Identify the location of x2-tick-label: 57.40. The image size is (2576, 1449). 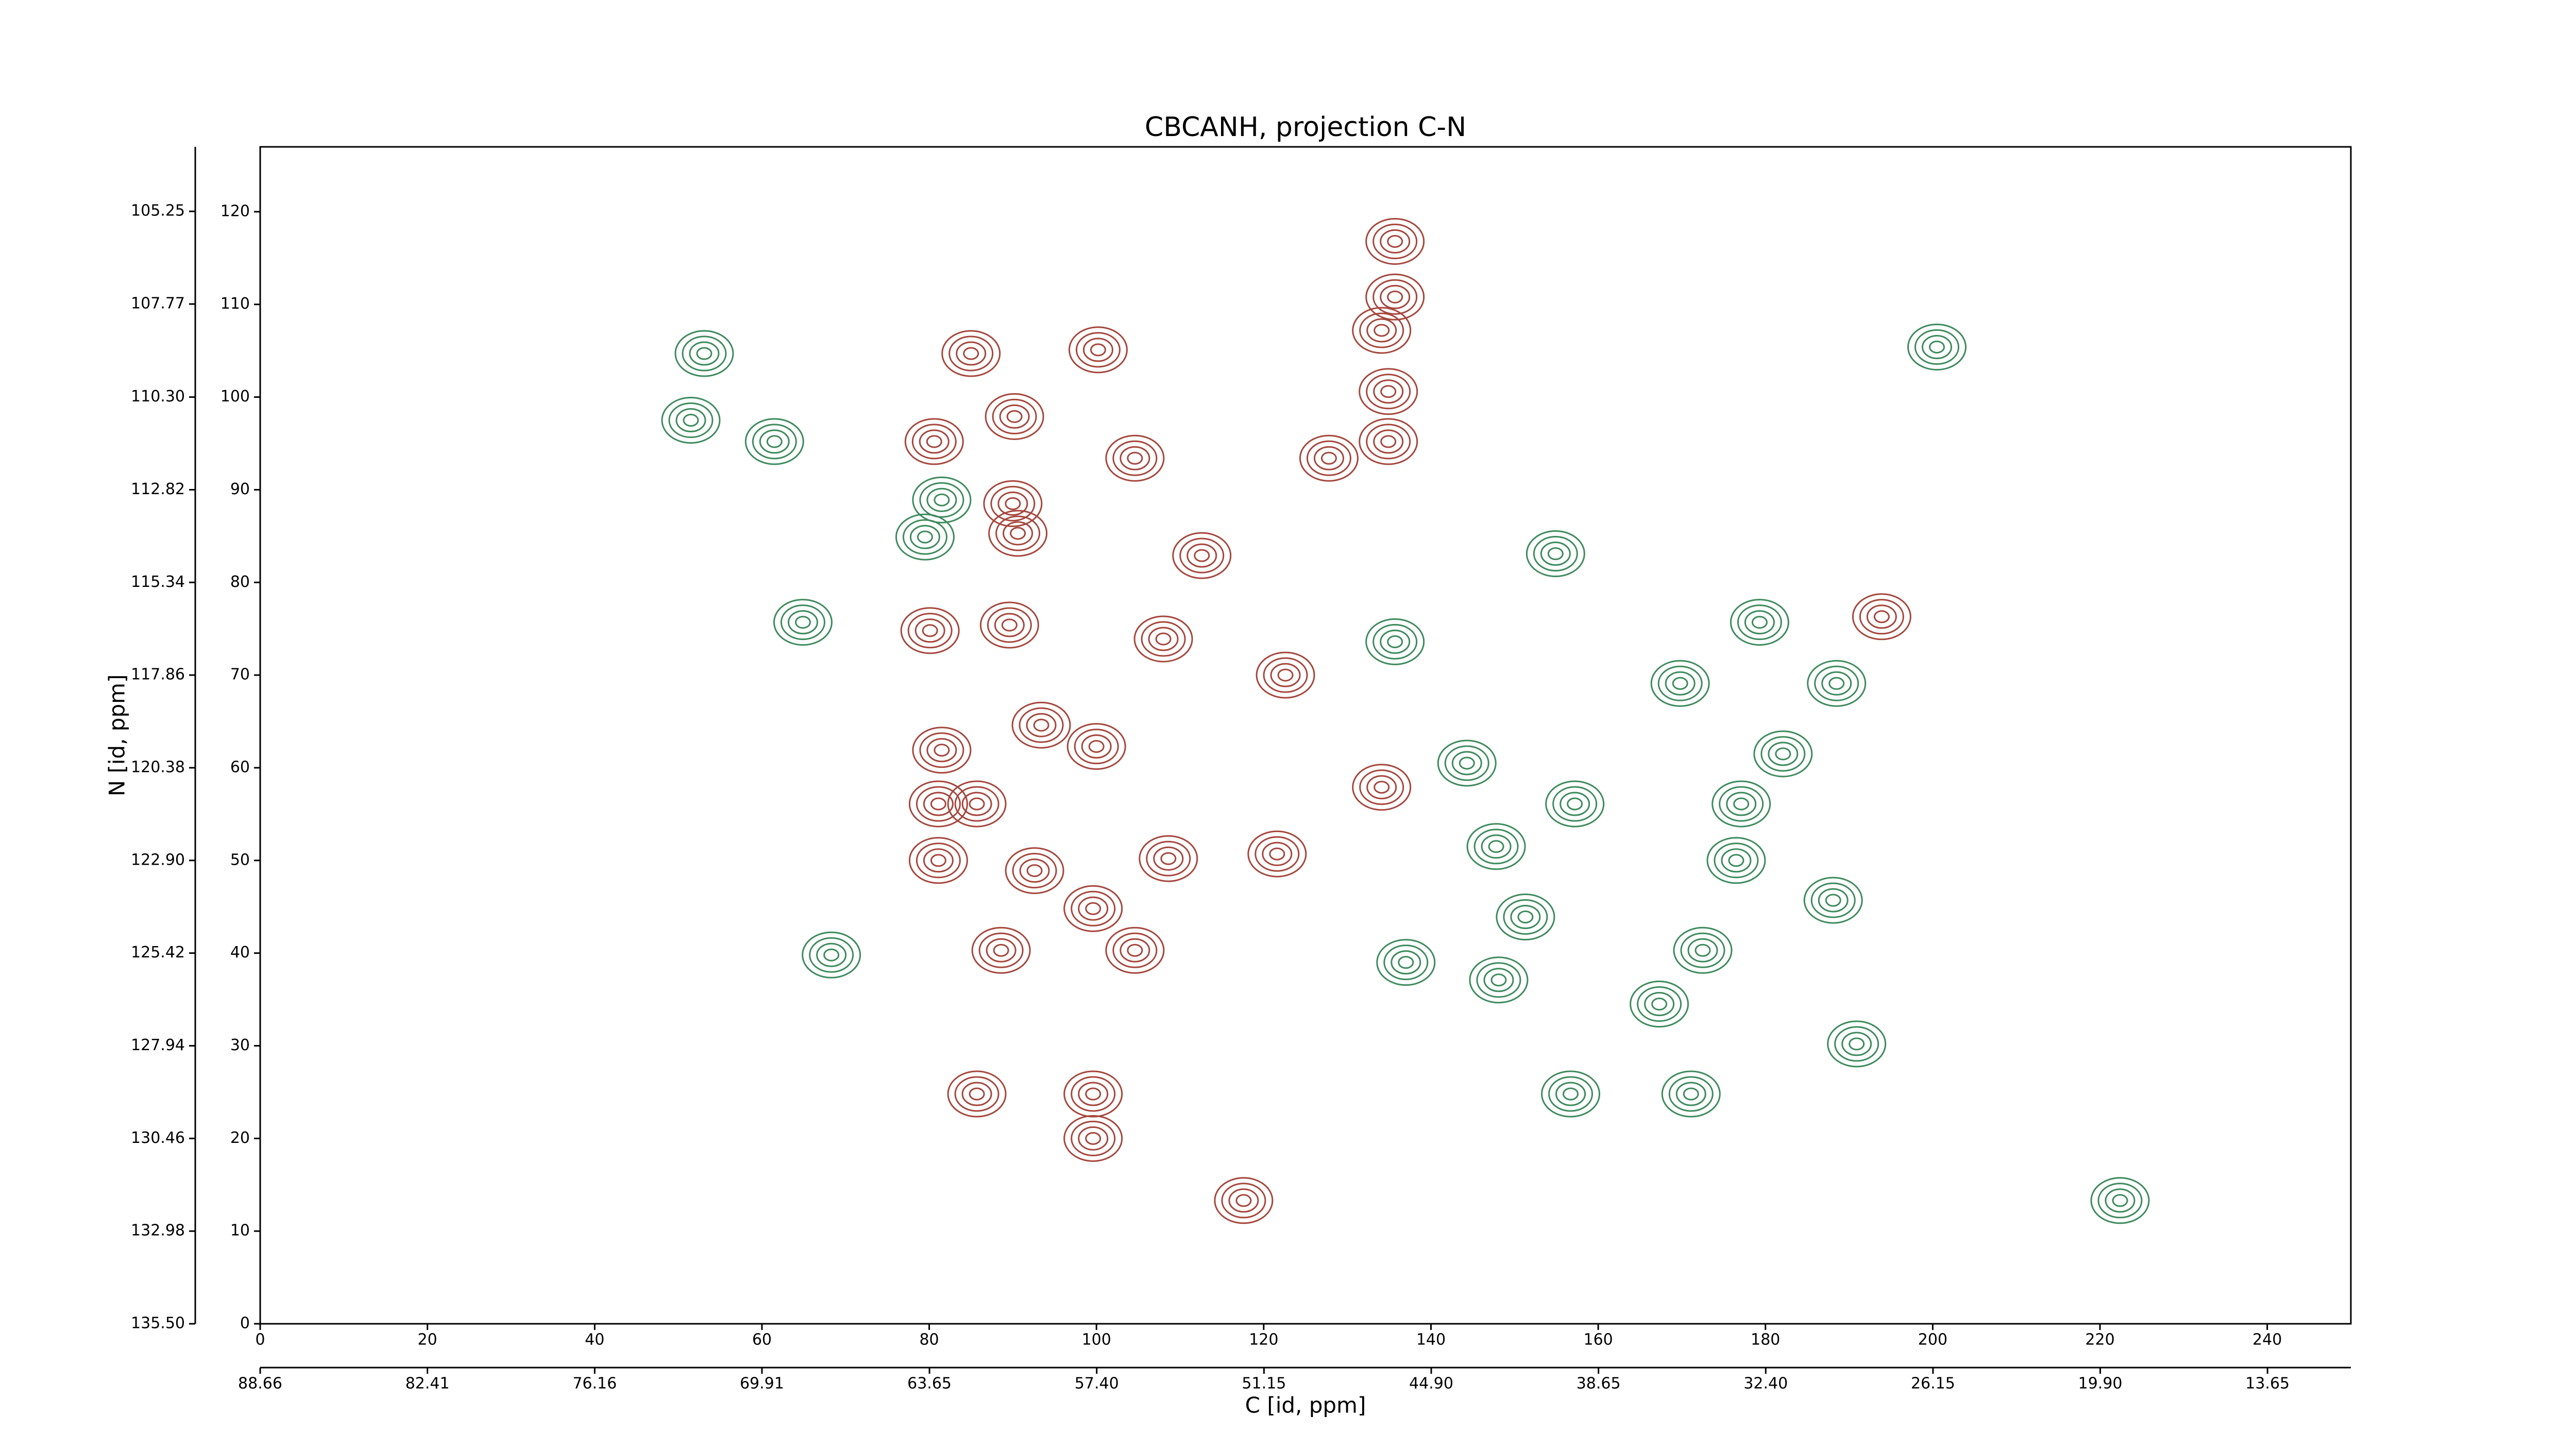
(1097, 1384).